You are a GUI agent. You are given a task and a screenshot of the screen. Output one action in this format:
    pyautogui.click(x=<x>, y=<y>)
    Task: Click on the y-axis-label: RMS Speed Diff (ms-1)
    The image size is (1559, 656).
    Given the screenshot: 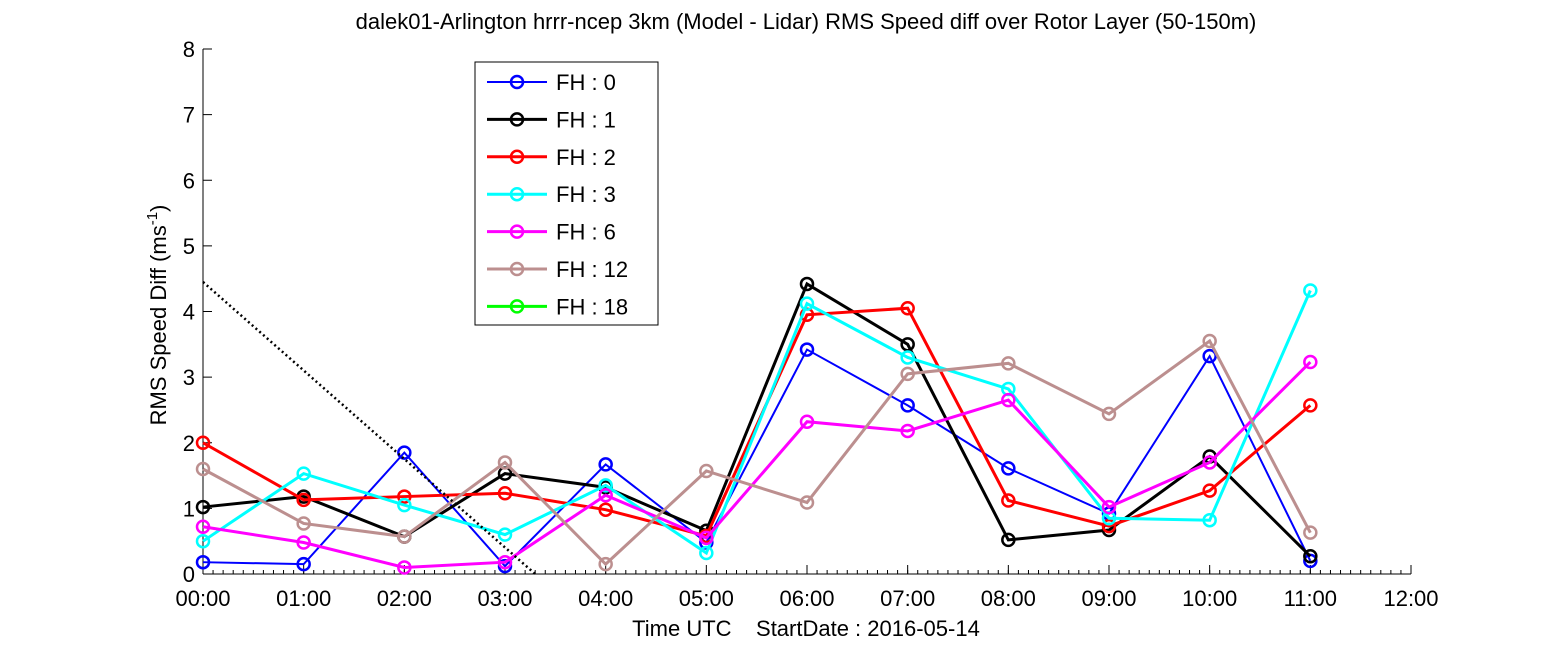 What is the action you would take?
    pyautogui.click(x=157, y=315)
    